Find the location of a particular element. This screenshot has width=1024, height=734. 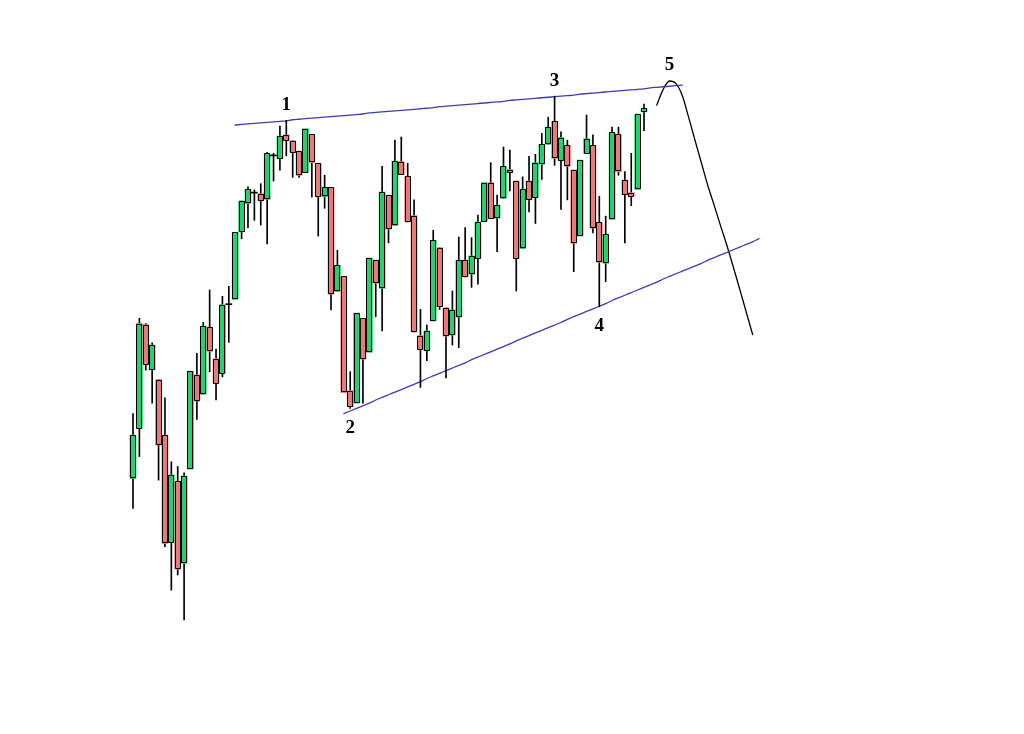

annotation: 1 is located at coordinates (286, 103).